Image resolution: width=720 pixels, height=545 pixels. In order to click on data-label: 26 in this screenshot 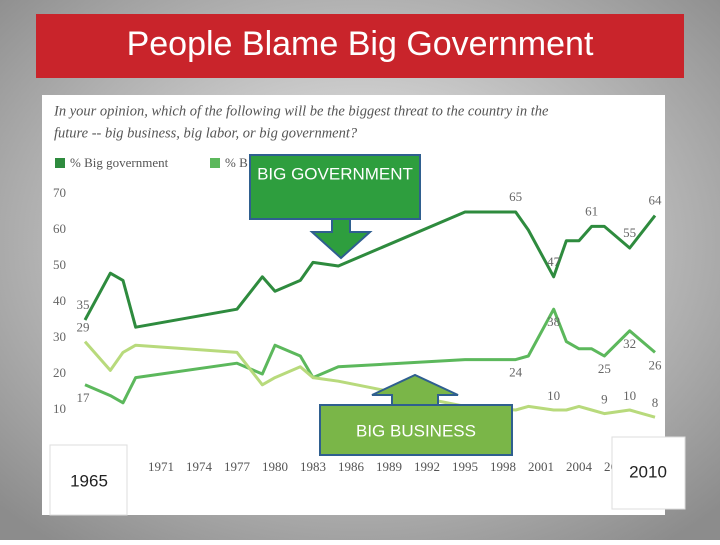, I will do `click(656, 364)`.